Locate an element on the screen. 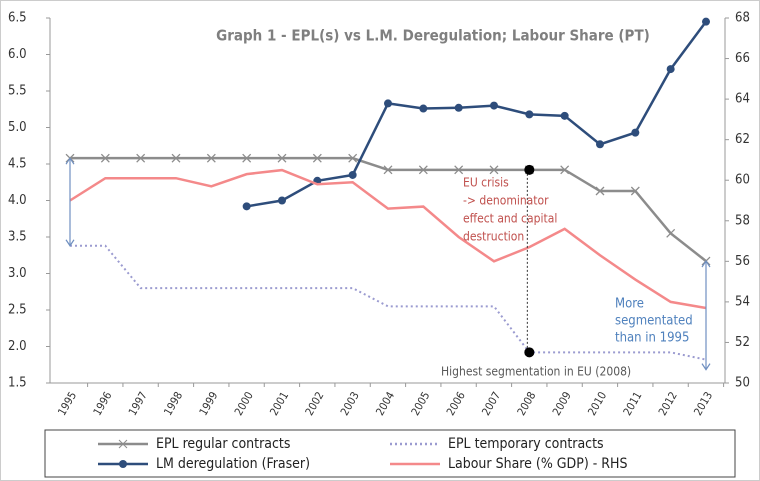 The width and height of the screenshot is (760, 481). annotation: More is located at coordinates (629, 304).